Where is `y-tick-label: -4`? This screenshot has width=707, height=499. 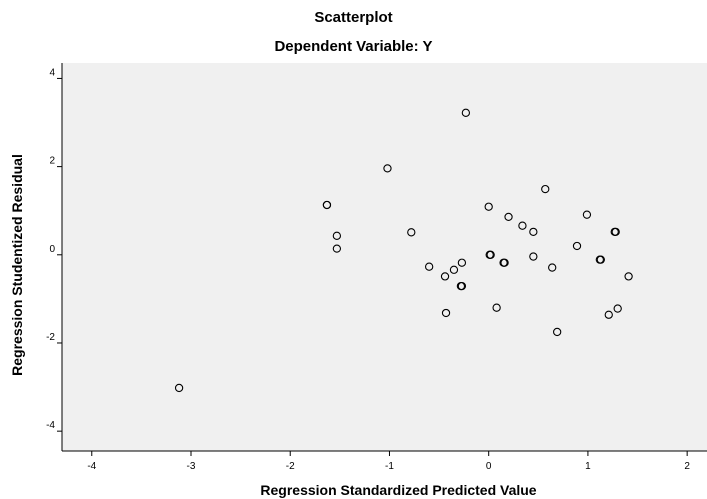
y-tick-label: -4 is located at coordinates (50, 425).